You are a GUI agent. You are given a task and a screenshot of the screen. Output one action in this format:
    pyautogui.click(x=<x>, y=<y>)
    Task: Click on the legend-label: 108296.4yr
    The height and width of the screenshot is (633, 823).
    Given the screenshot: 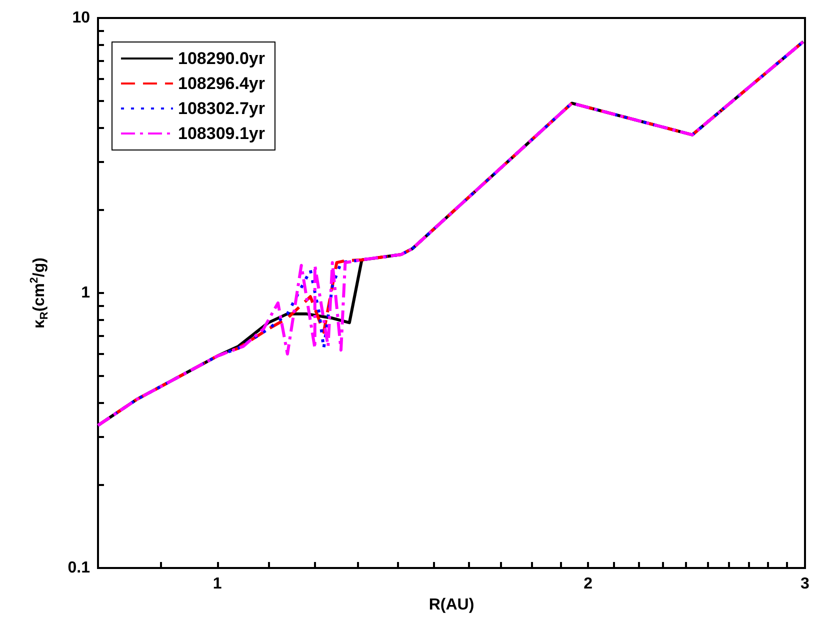 What is the action you would take?
    pyautogui.click(x=222, y=83)
    